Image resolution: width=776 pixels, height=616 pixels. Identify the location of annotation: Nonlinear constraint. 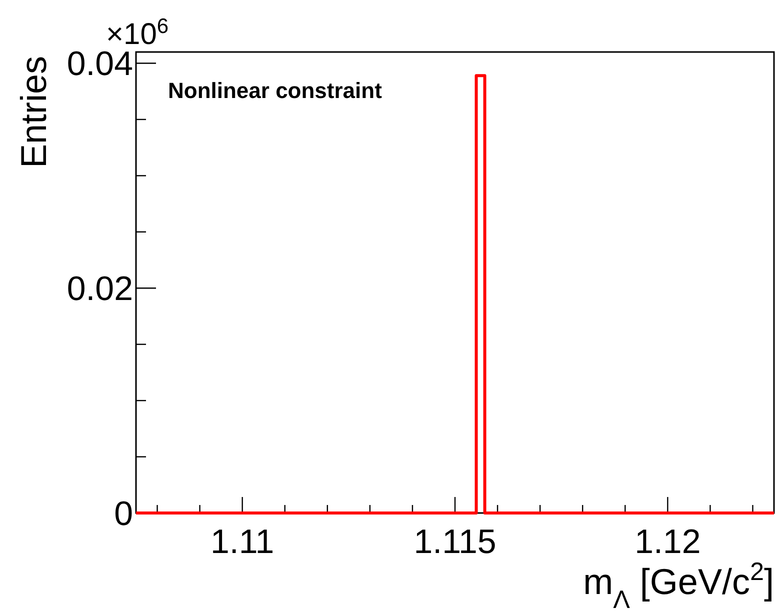
(275, 90).